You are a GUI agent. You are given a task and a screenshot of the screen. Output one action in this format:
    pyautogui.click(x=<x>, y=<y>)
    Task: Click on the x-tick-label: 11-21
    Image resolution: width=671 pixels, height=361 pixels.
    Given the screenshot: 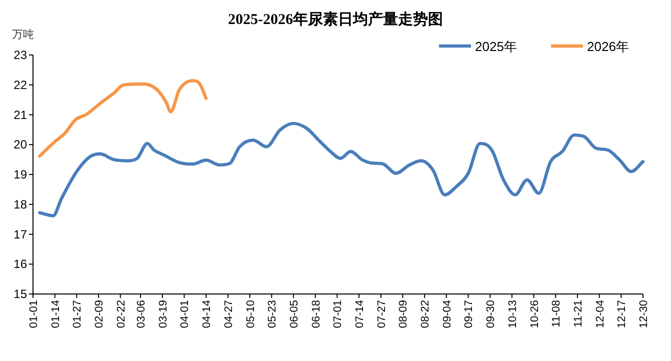 What is the action you would take?
    pyautogui.click(x=578, y=314)
    